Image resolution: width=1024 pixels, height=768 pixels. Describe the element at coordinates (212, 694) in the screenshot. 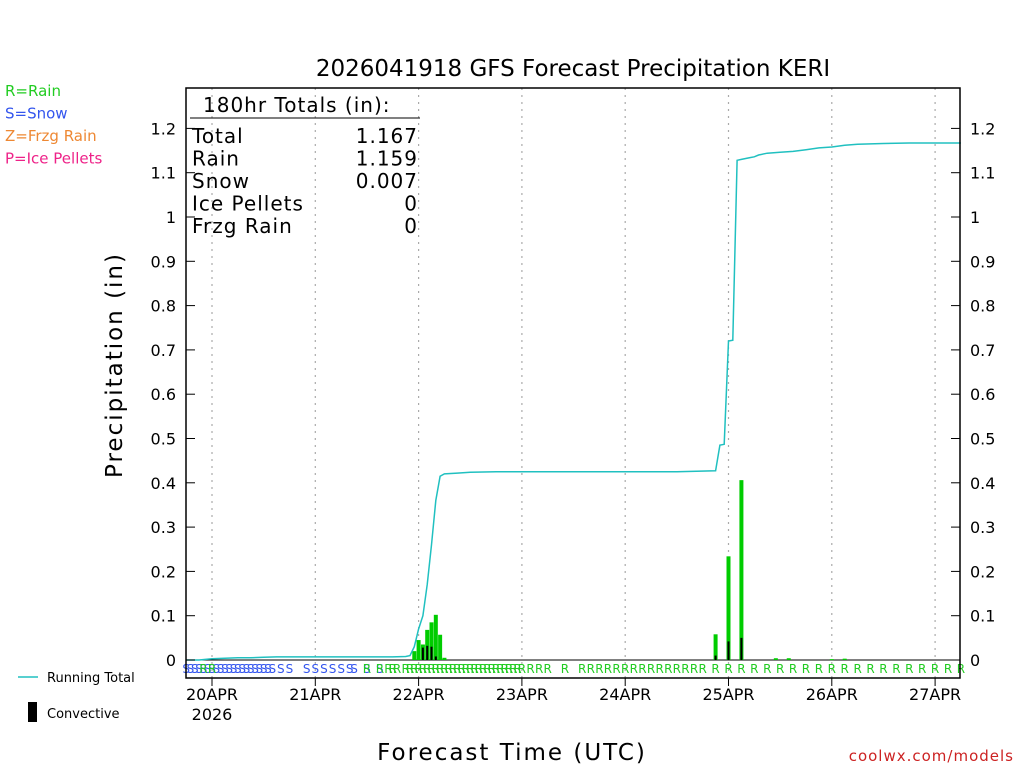

I see `x-tick-label: 20APR` at that location.